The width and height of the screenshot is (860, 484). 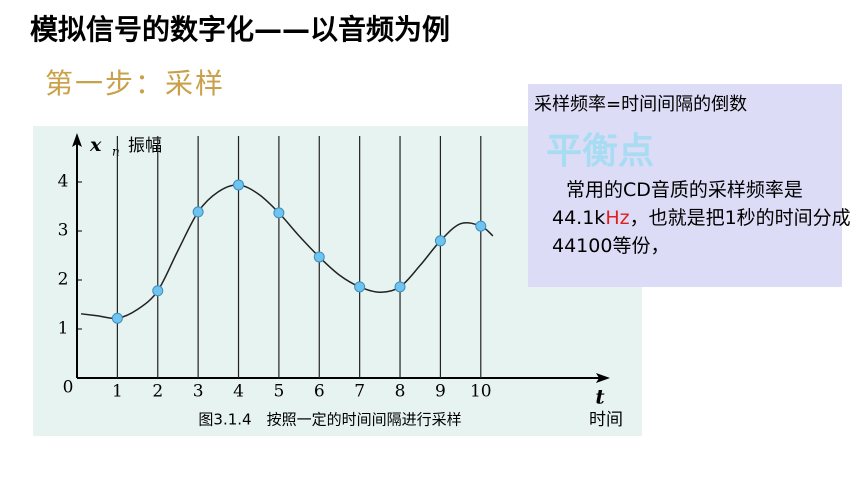 I want to click on x-axis-symbol: t, so click(x=600, y=397).